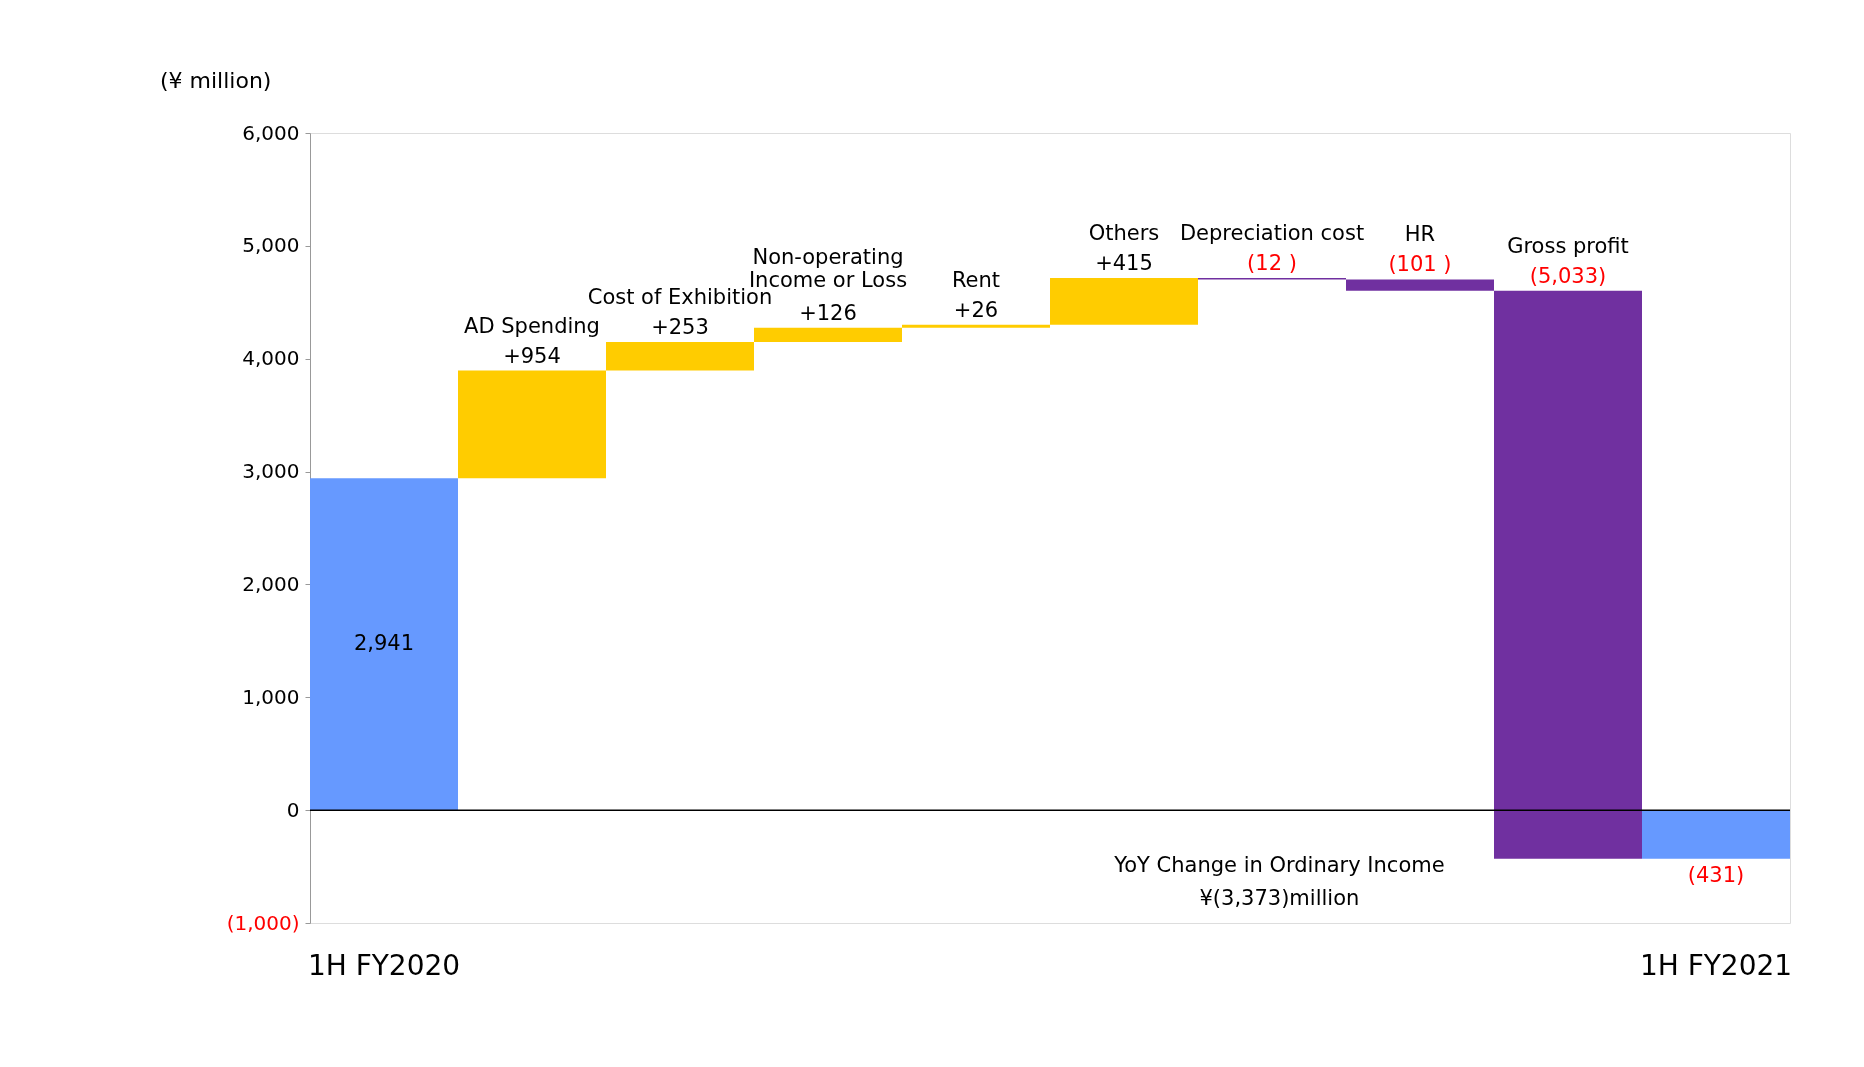 The width and height of the screenshot is (1864, 1067). Describe the element at coordinates (1568, 275) in the screenshot. I see `data-label: (5,033)` at that location.